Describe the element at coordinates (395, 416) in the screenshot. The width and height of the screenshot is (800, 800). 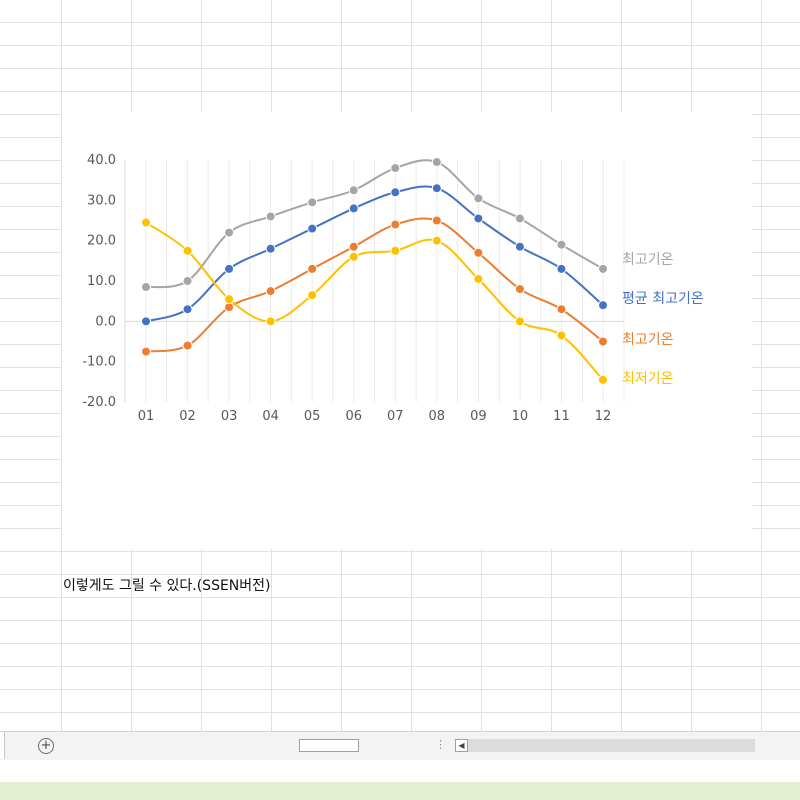
I see `x-tick-label: 07` at that location.